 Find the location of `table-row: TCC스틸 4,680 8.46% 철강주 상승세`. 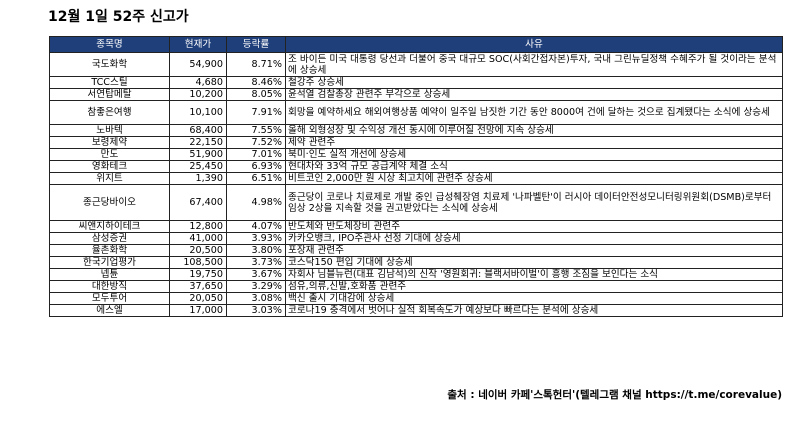

table-row: TCC스틸 4,680 8.46% 철강주 상승세 is located at coordinates (416, 82).